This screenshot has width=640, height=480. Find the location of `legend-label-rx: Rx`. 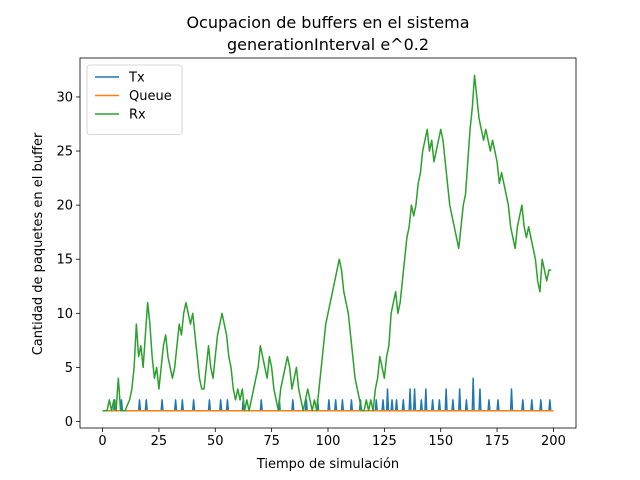

legend-label-rx: Rx is located at coordinates (137, 115).